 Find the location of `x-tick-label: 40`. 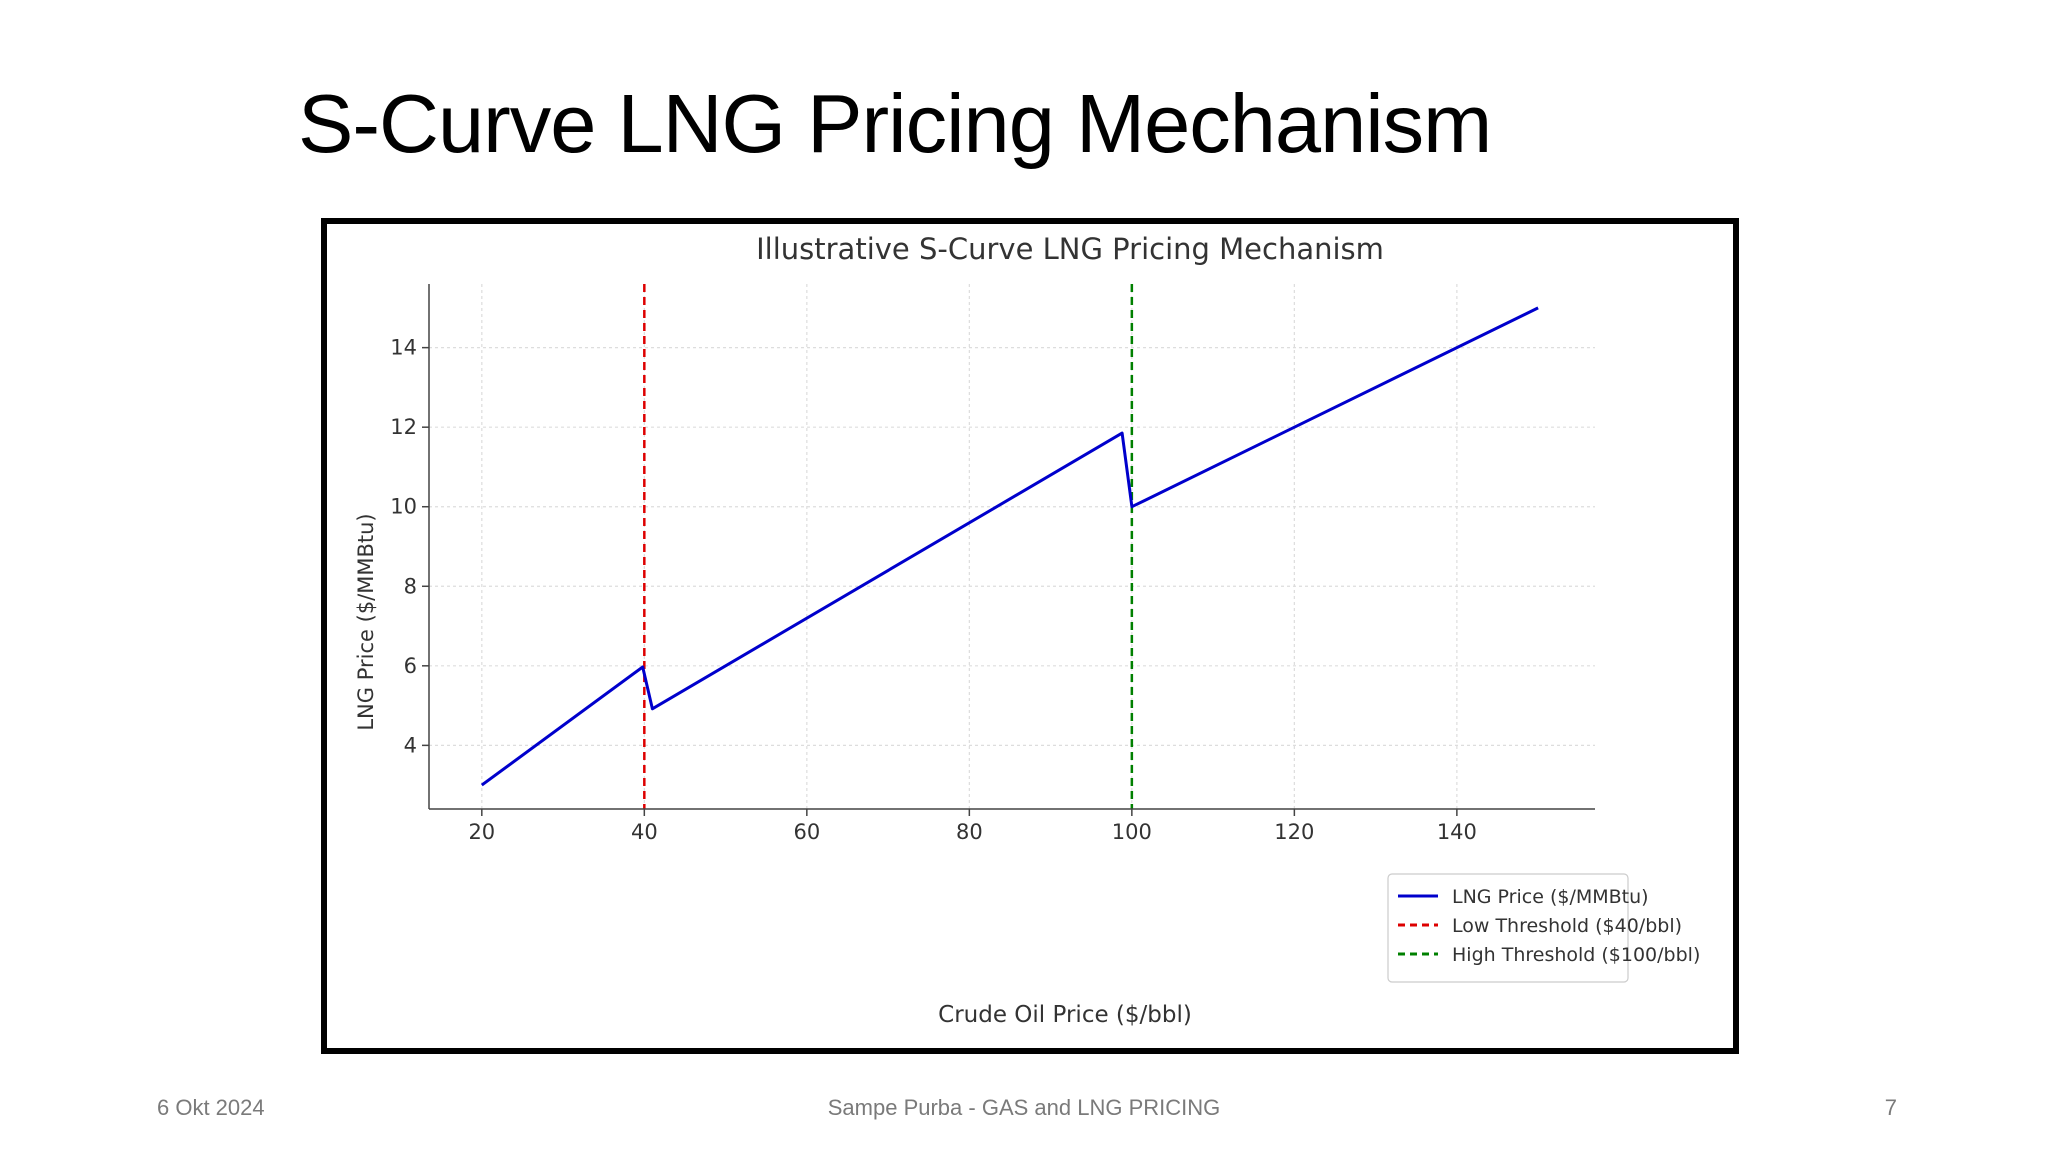

x-tick-label: 40 is located at coordinates (644, 832).